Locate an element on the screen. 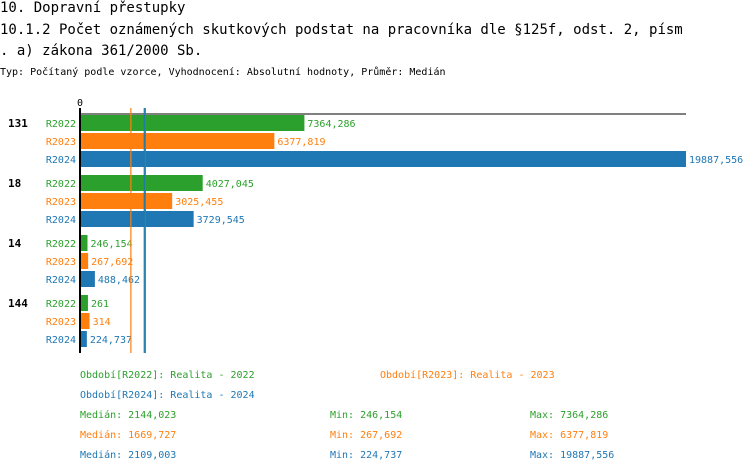 Image resolution: width=750 pixels, height=474 pixels. data-label: 7364,286 is located at coordinates (331, 124).